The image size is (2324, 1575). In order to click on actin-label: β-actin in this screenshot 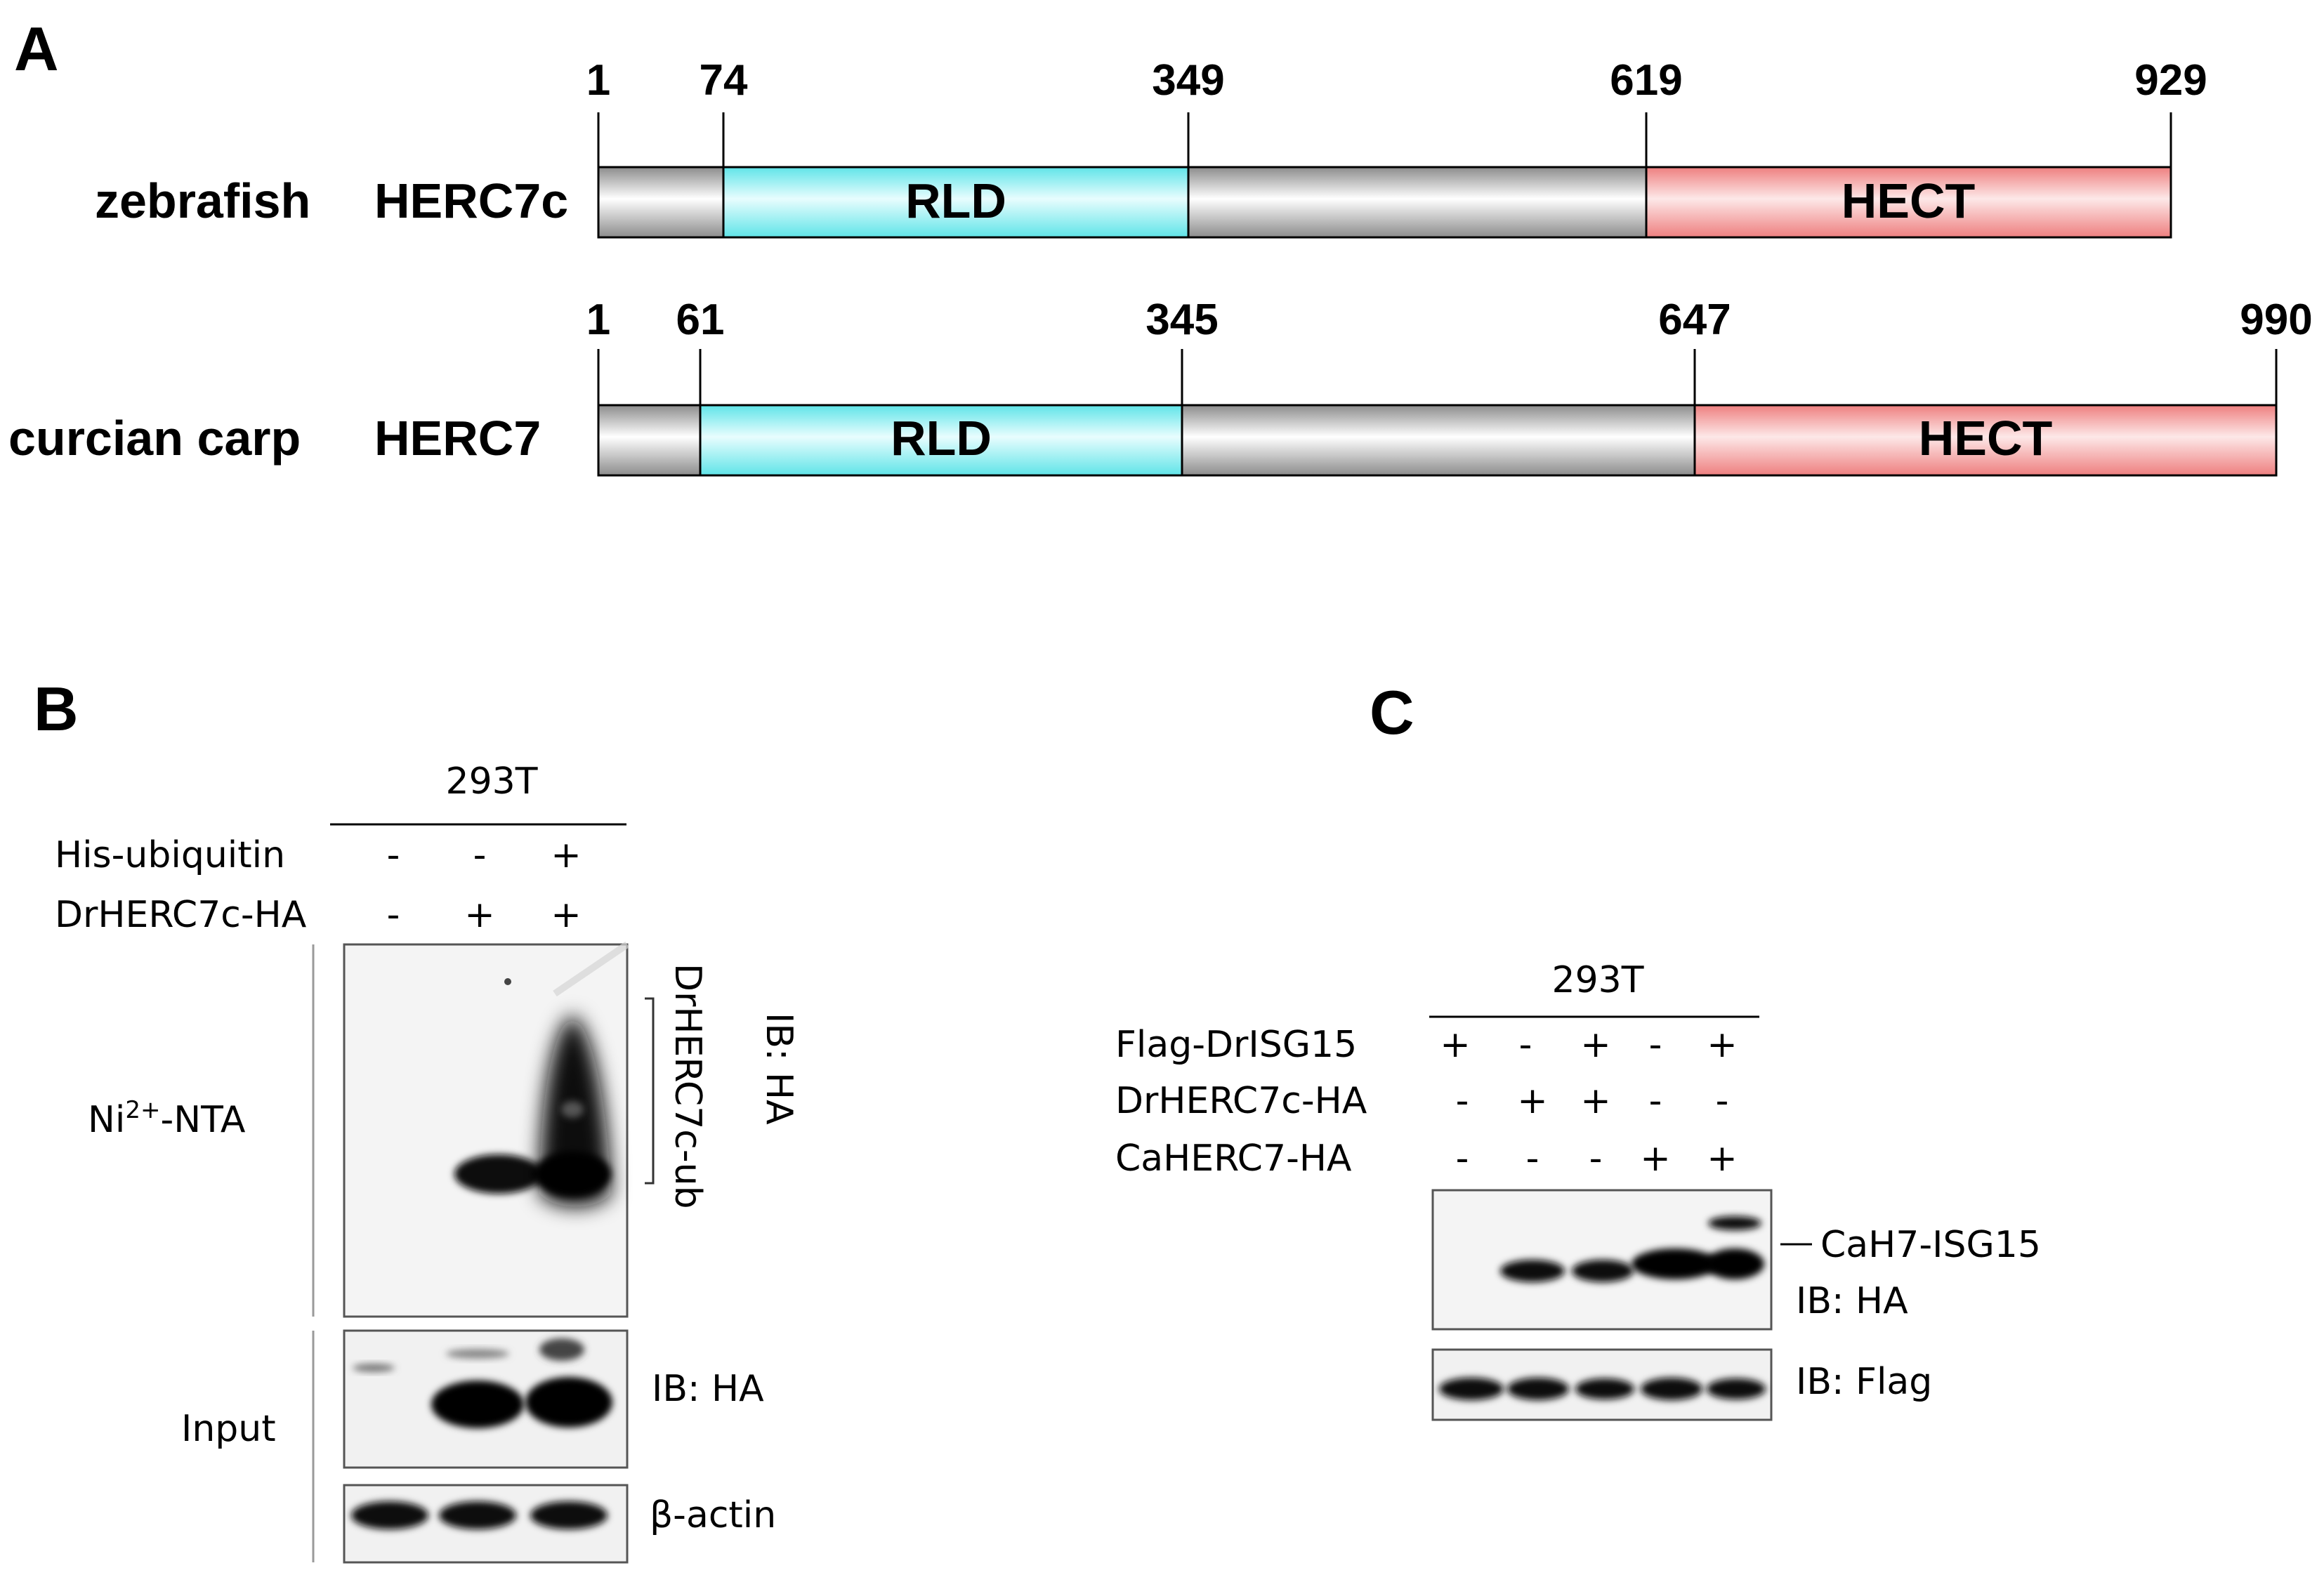, I will do `click(713, 1515)`.